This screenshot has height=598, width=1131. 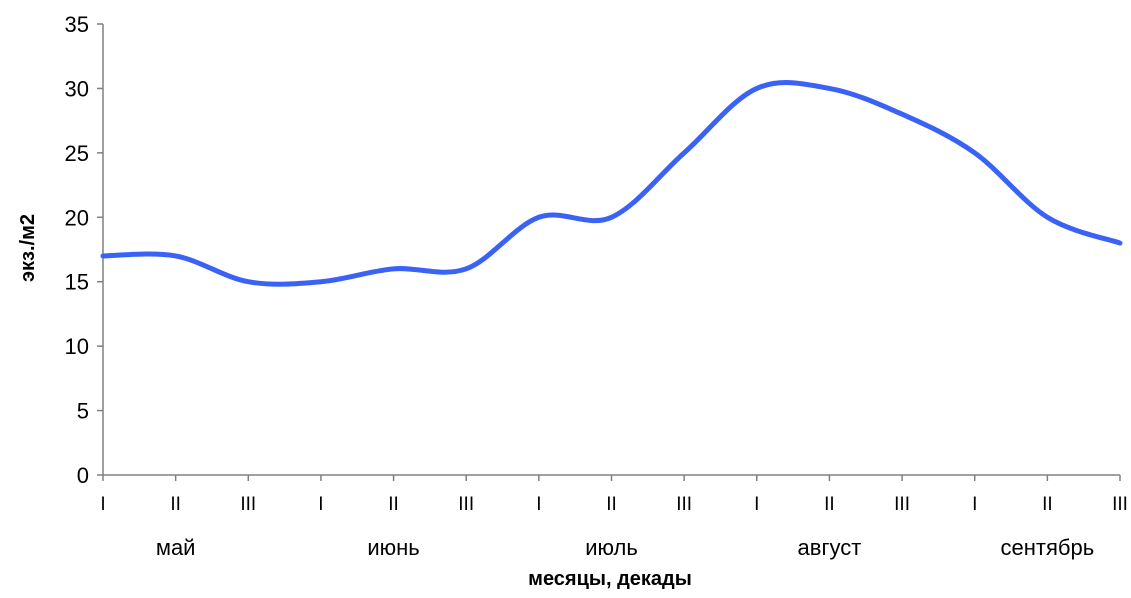 I want to click on y-tick-label: 0, so click(x=83, y=475).